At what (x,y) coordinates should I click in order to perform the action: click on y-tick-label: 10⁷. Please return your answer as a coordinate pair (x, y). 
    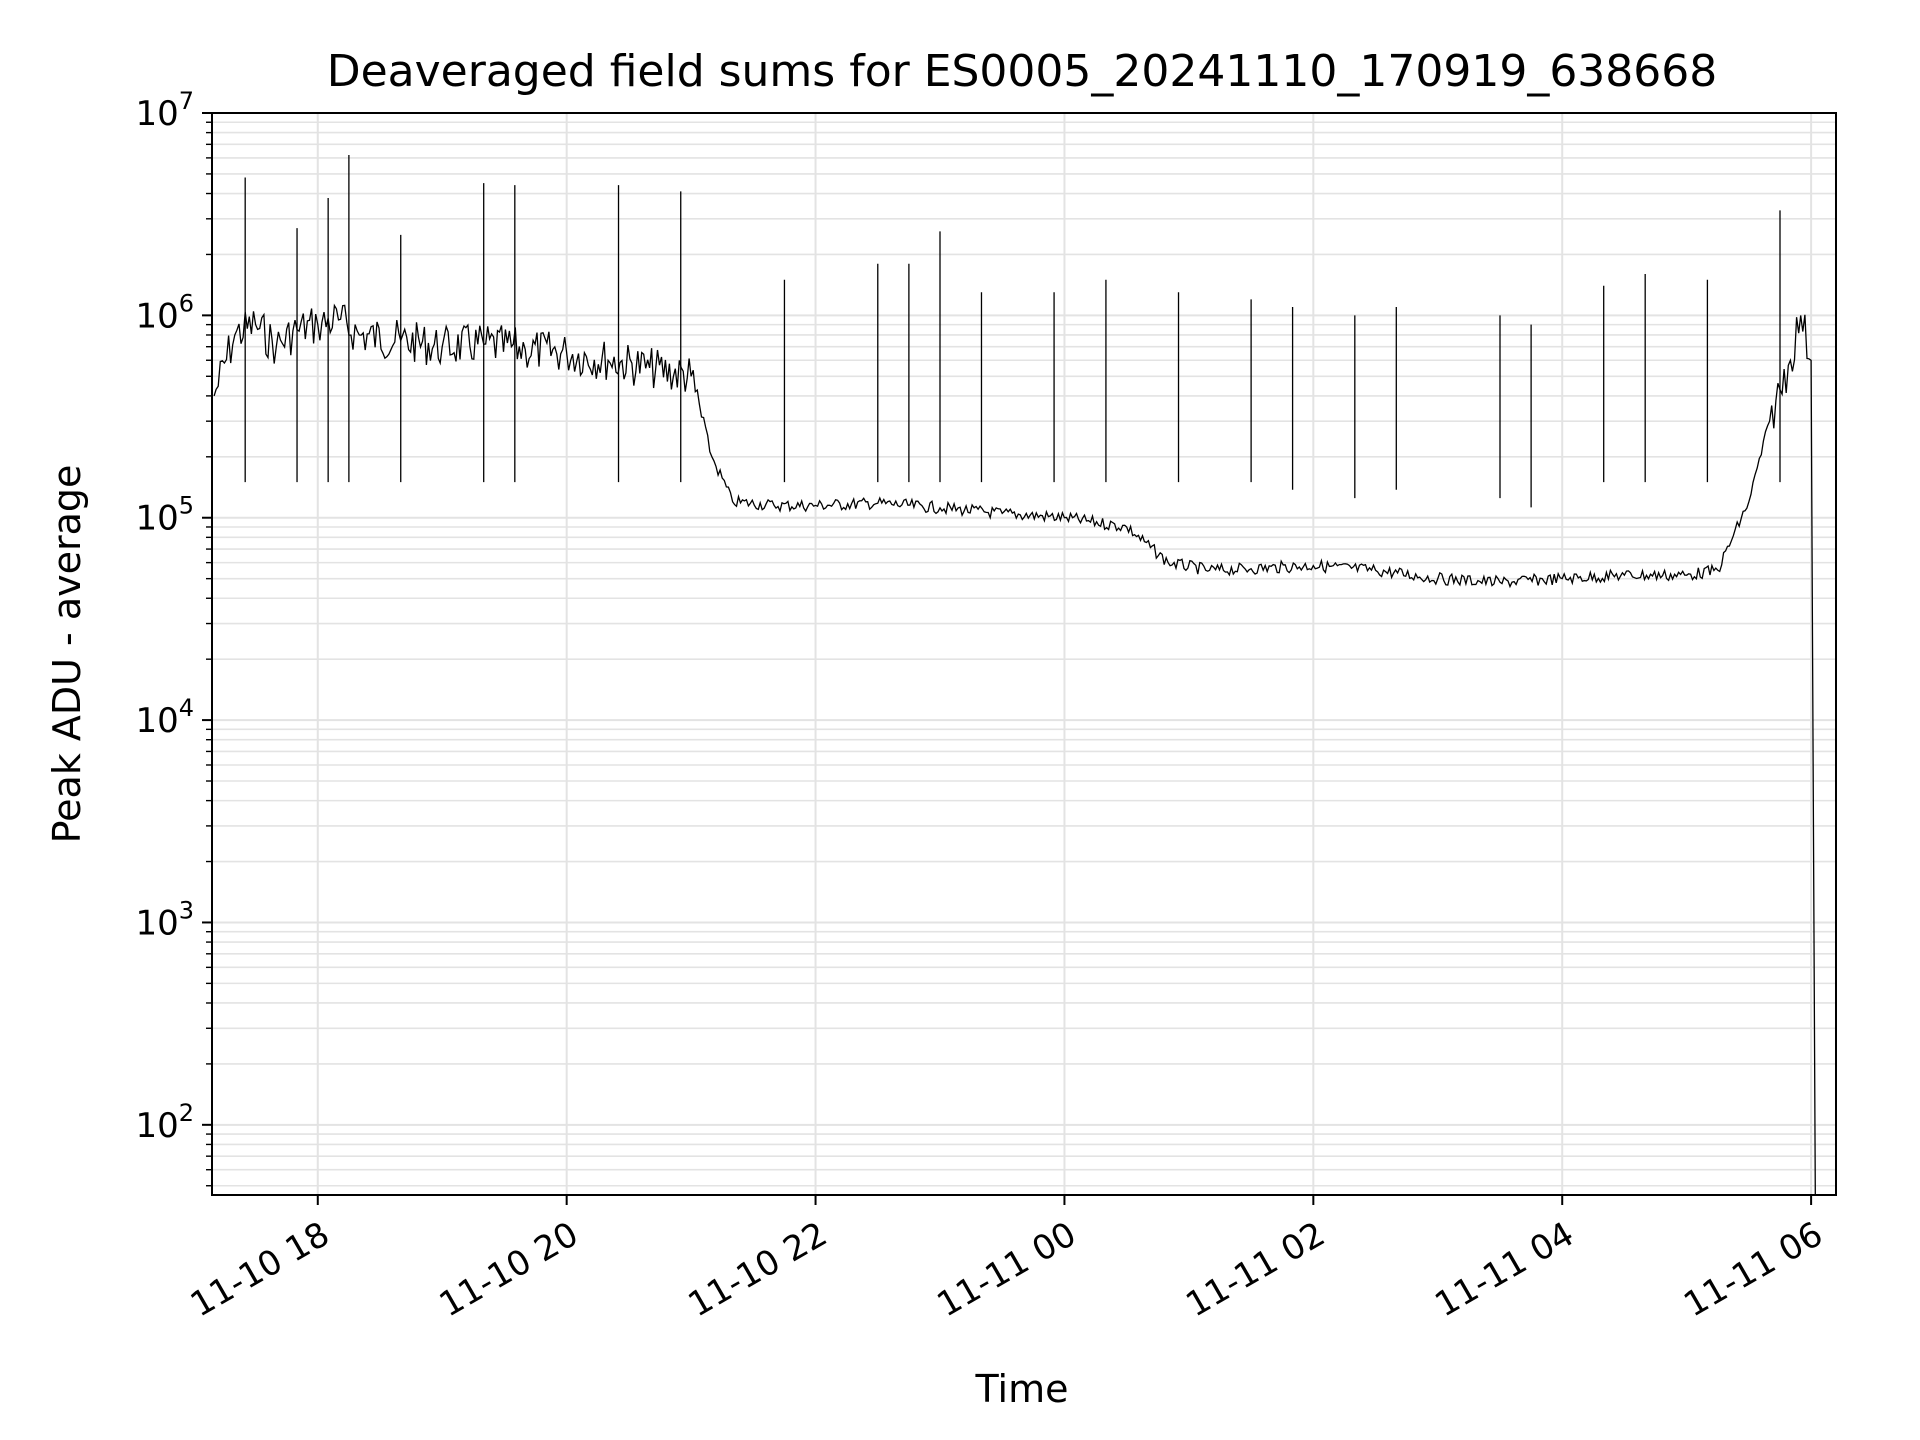
    Looking at the image, I should click on (164, 110).